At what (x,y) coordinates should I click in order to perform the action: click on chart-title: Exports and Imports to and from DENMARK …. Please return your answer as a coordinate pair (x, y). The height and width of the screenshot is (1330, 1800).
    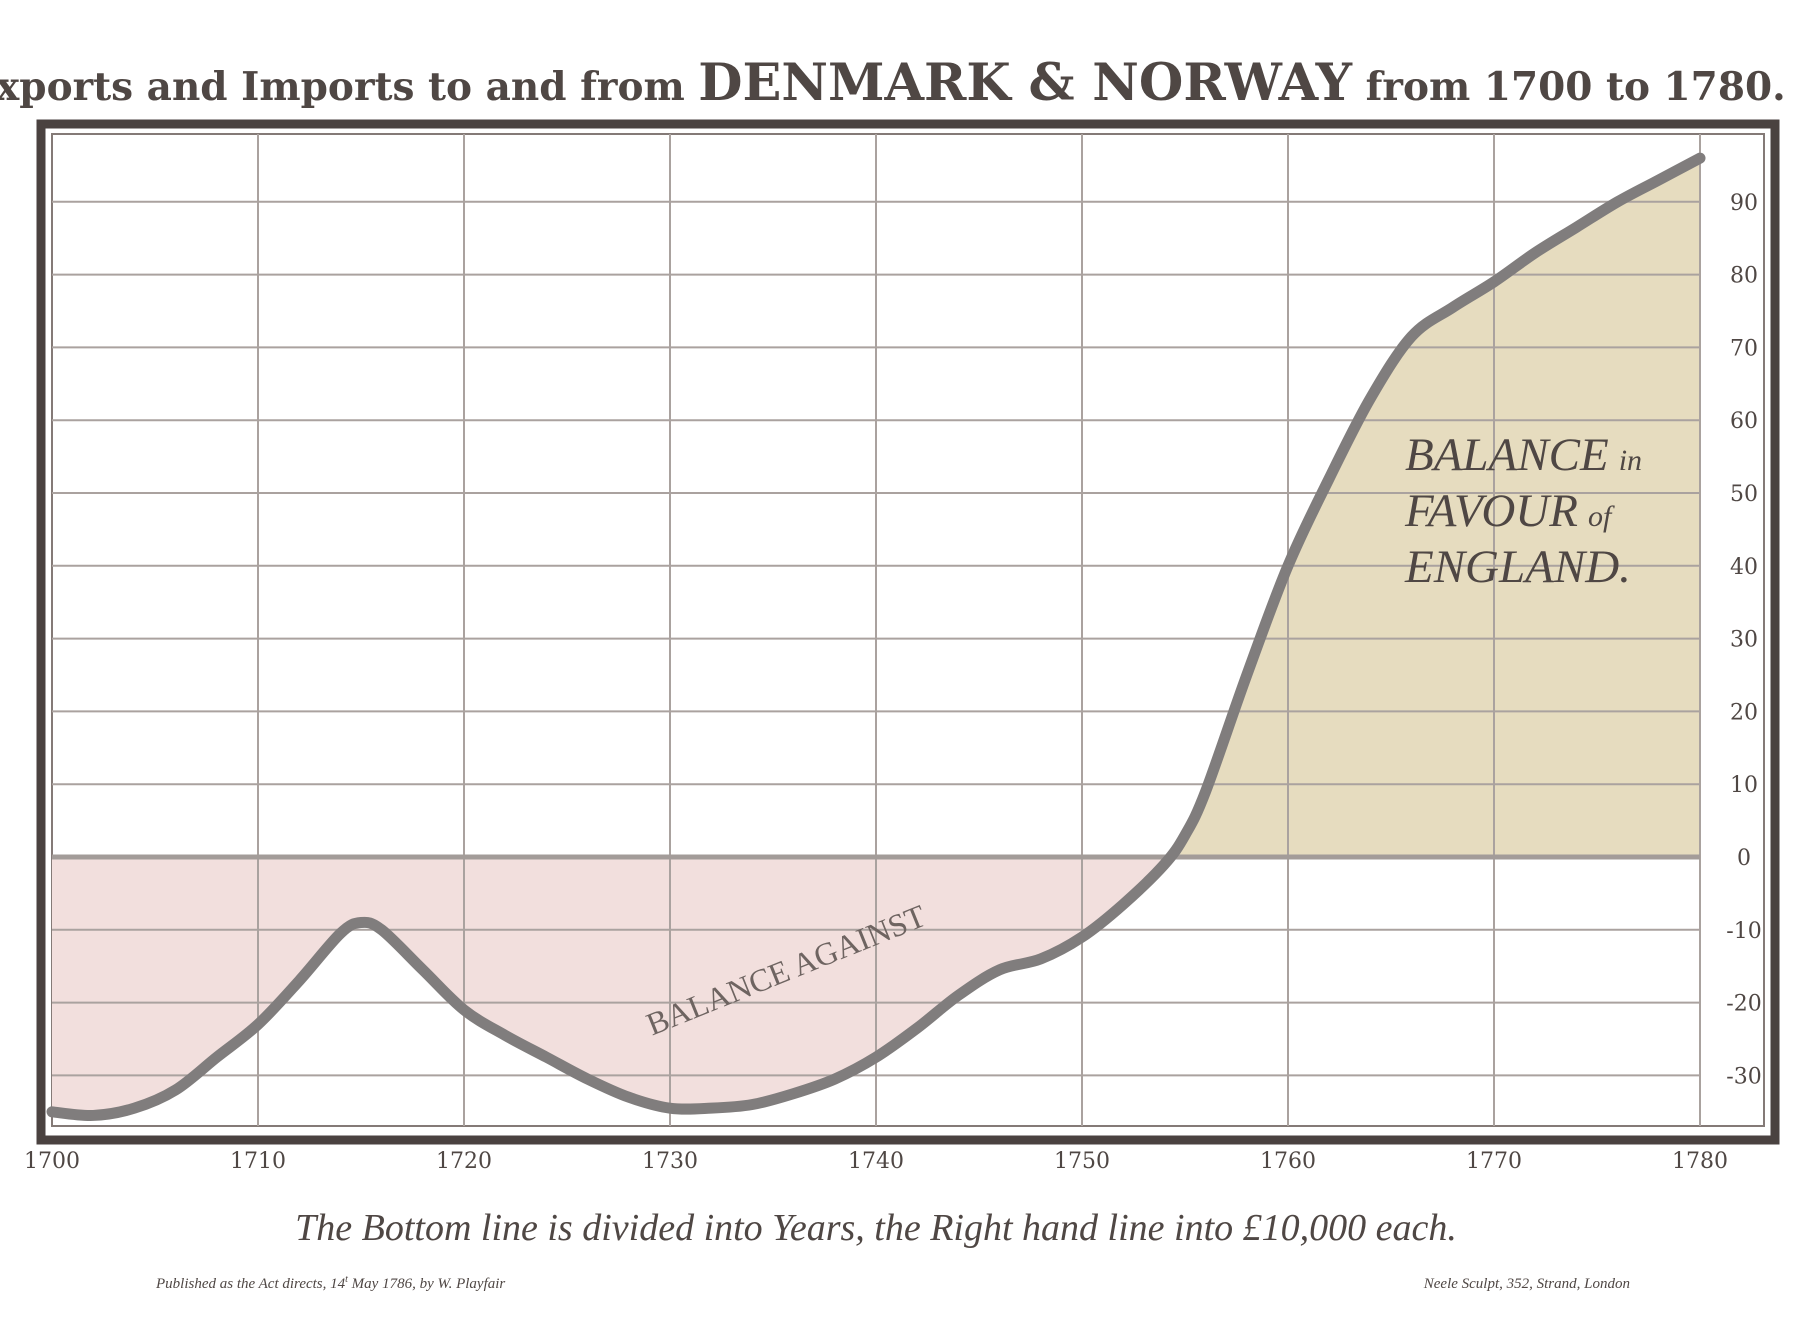
    Looking at the image, I should click on (893, 83).